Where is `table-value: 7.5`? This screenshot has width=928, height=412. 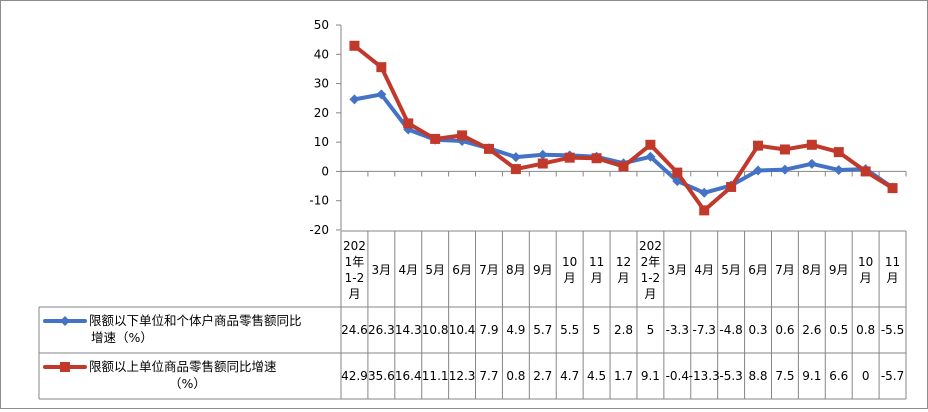
table-value: 7.5 is located at coordinates (784, 376).